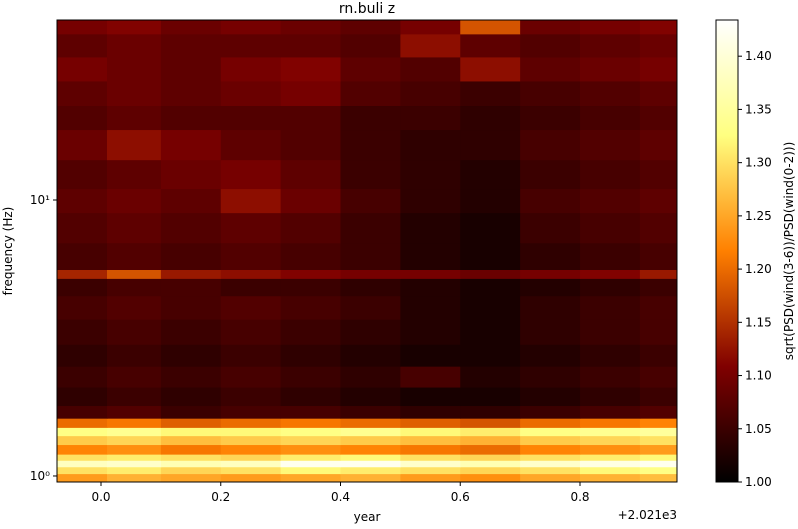 The image size is (798, 529). What do you see at coordinates (758, 216) in the screenshot?
I see `colorbar-tick-label: 1.25` at bounding box center [758, 216].